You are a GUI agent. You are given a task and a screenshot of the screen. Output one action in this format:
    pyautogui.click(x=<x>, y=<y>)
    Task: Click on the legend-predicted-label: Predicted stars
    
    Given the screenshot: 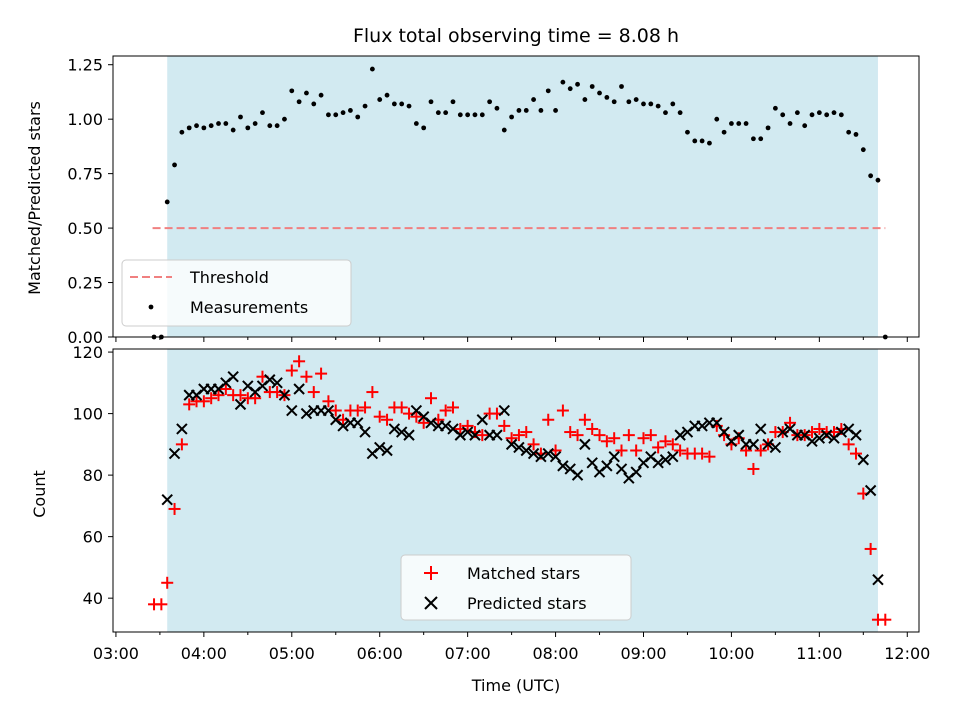 What is the action you would take?
    pyautogui.click(x=527, y=603)
    